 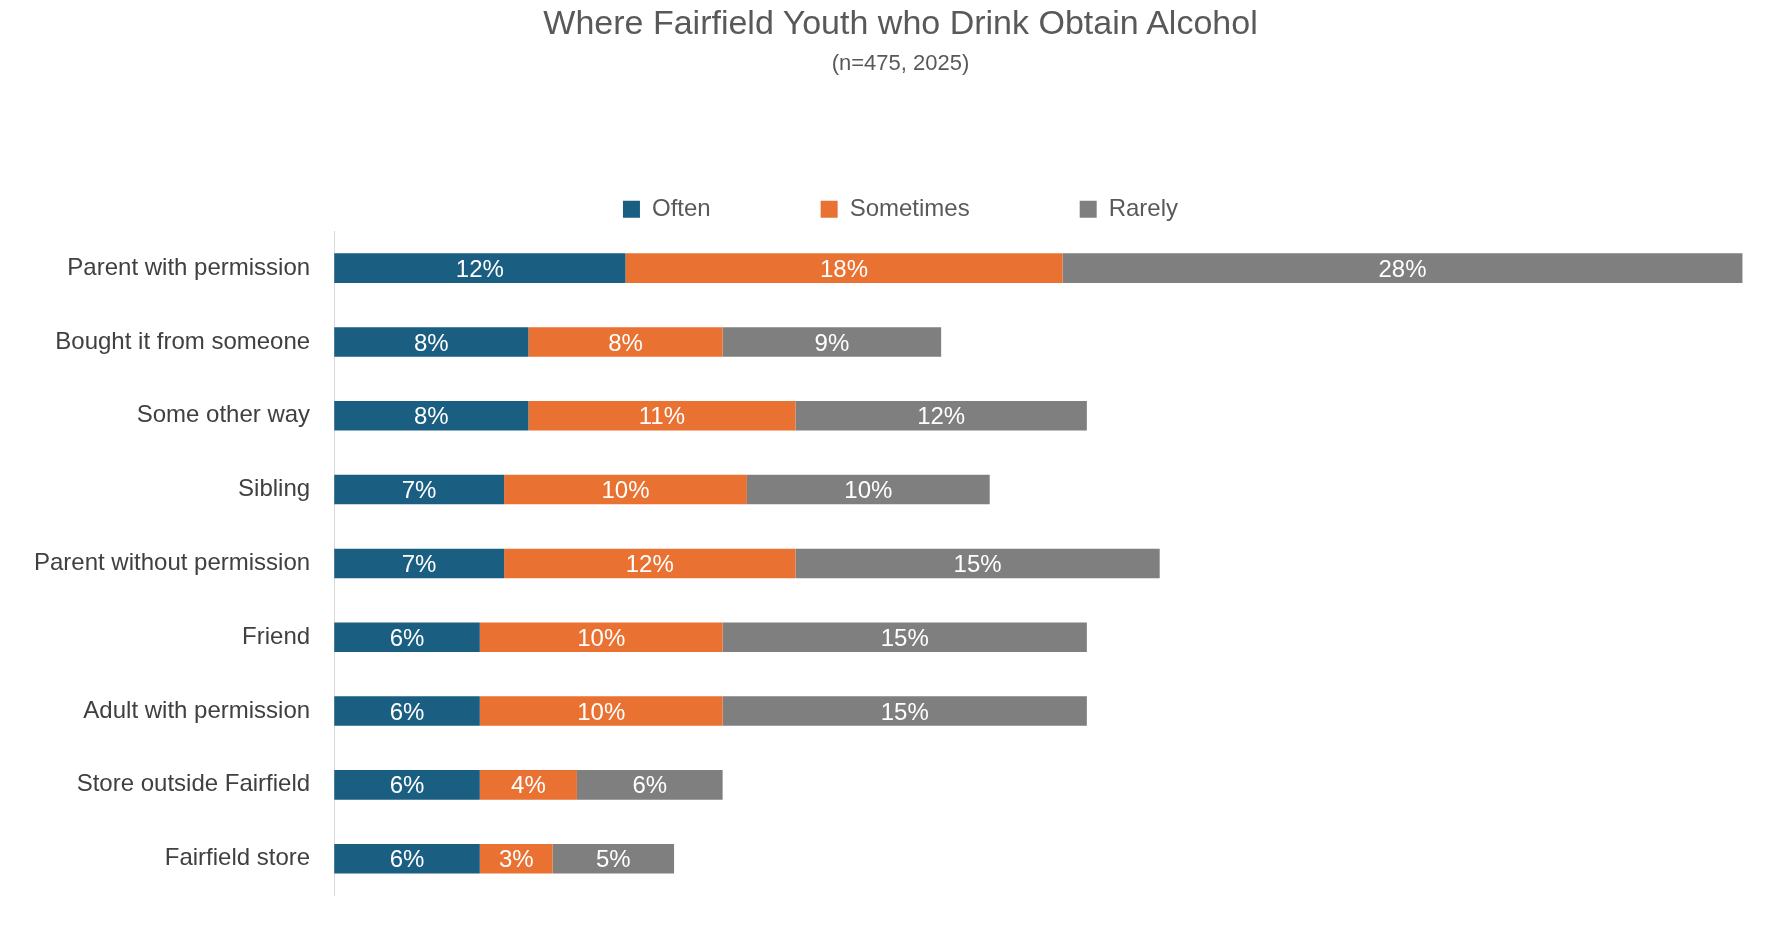 I want to click on data-label: 28%, so click(x=1402, y=268).